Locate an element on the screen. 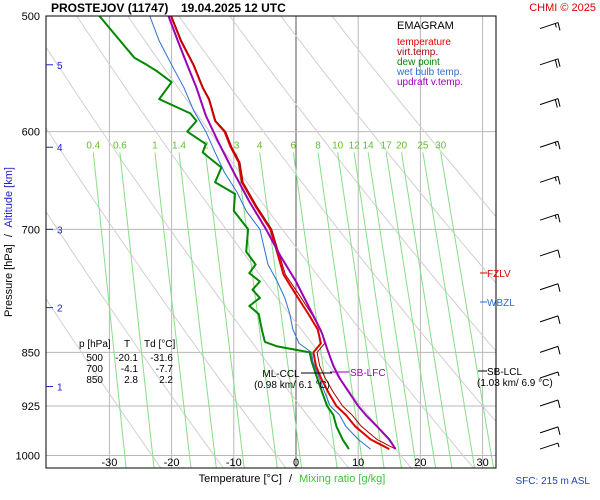 This screenshot has width=600, height=500. x-axis-title-sep: / is located at coordinates (291, 479).